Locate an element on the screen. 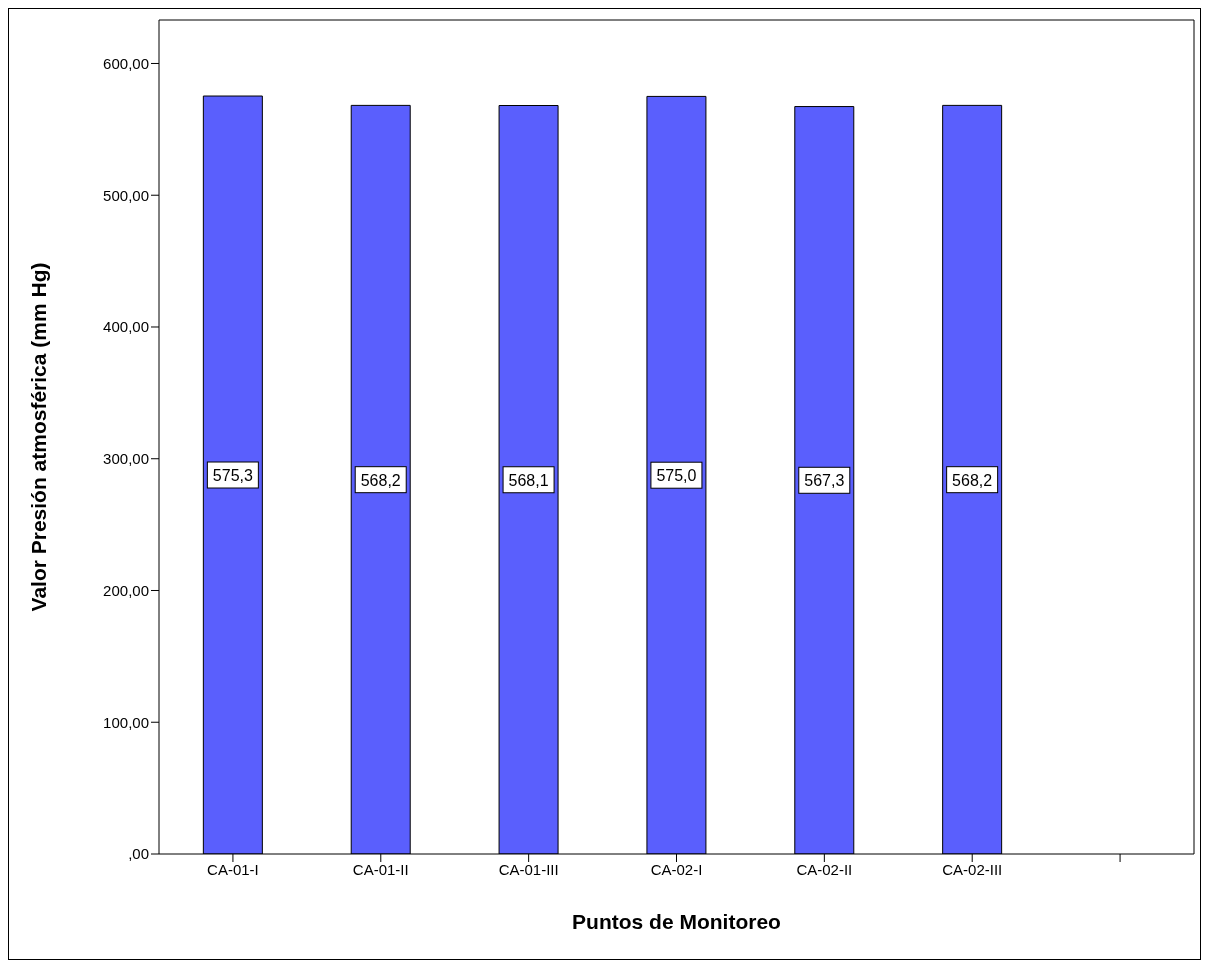  x-tick-label: CA-01-I is located at coordinates (233, 869).